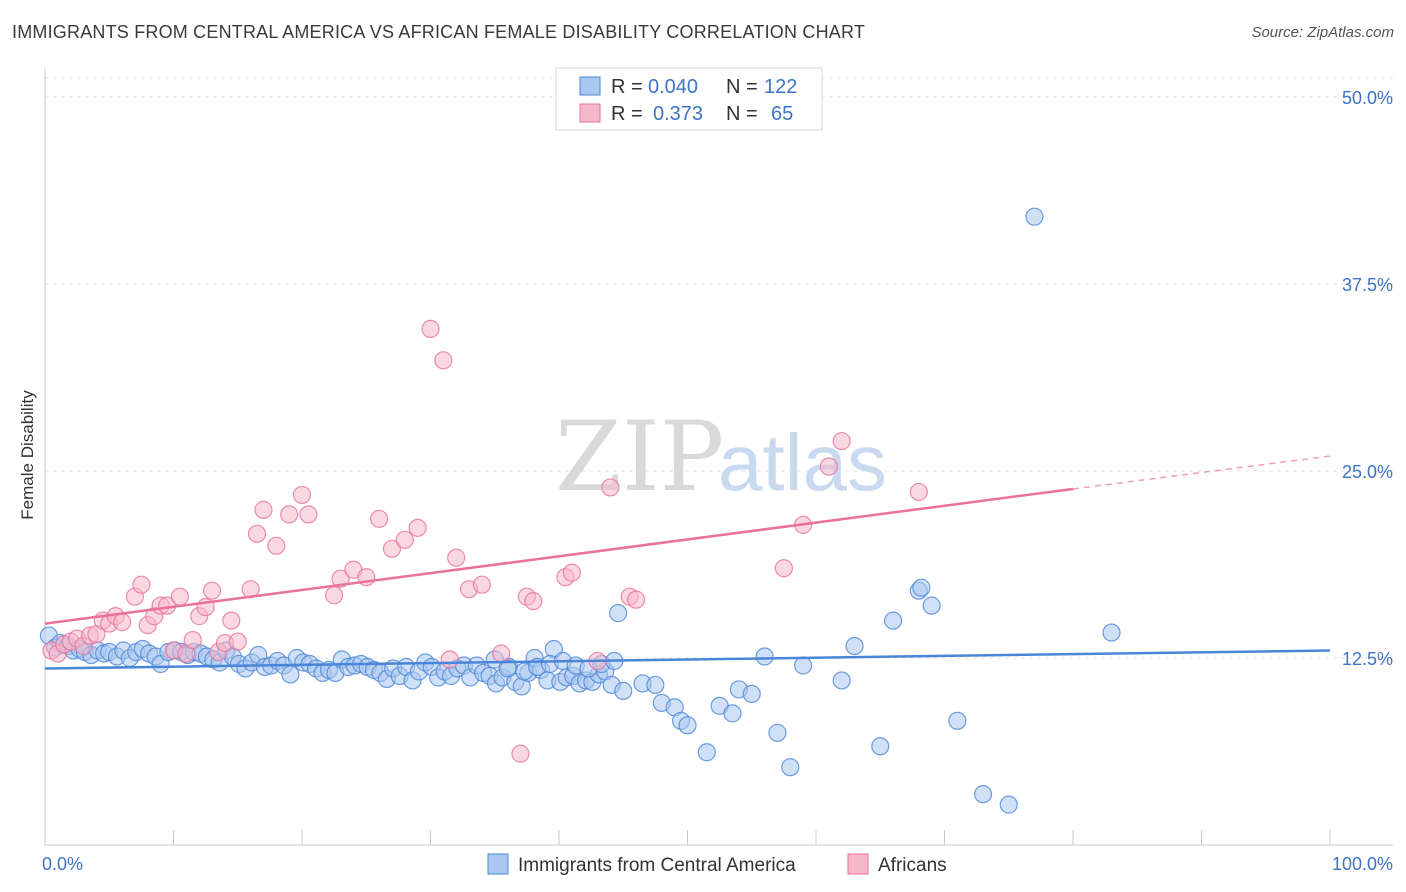 The height and width of the screenshot is (892, 1406). Describe the element at coordinates (627, 114) in the screenshot. I see `legend-r-label-2: R =` at that location.